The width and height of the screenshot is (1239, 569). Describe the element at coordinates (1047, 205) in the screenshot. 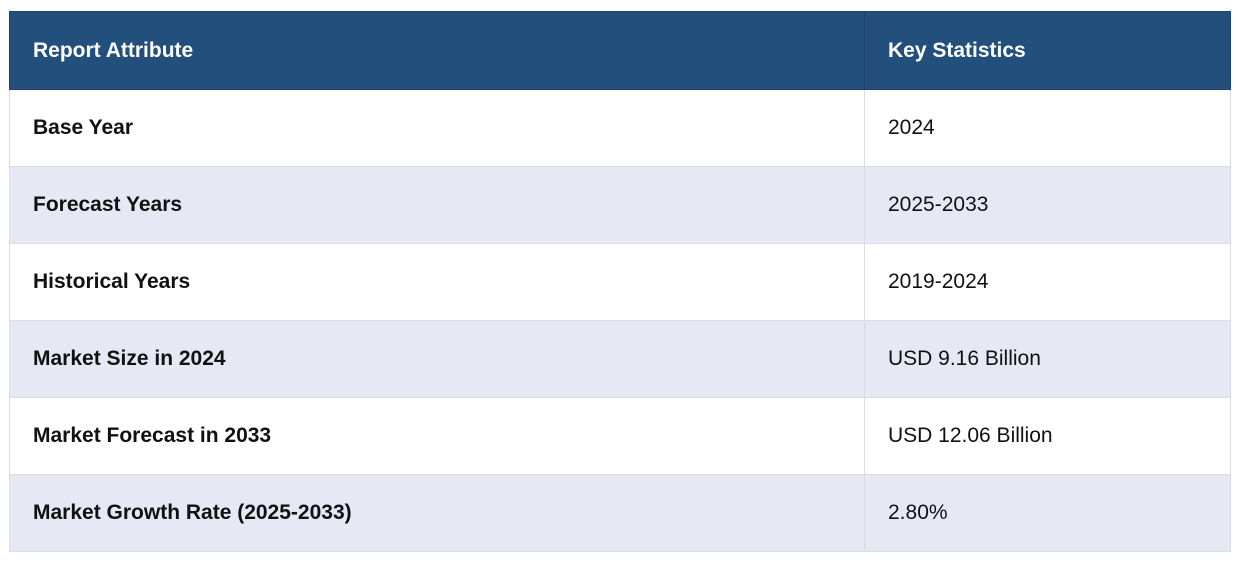

I see `value-cell: 2025-2033` at that location.